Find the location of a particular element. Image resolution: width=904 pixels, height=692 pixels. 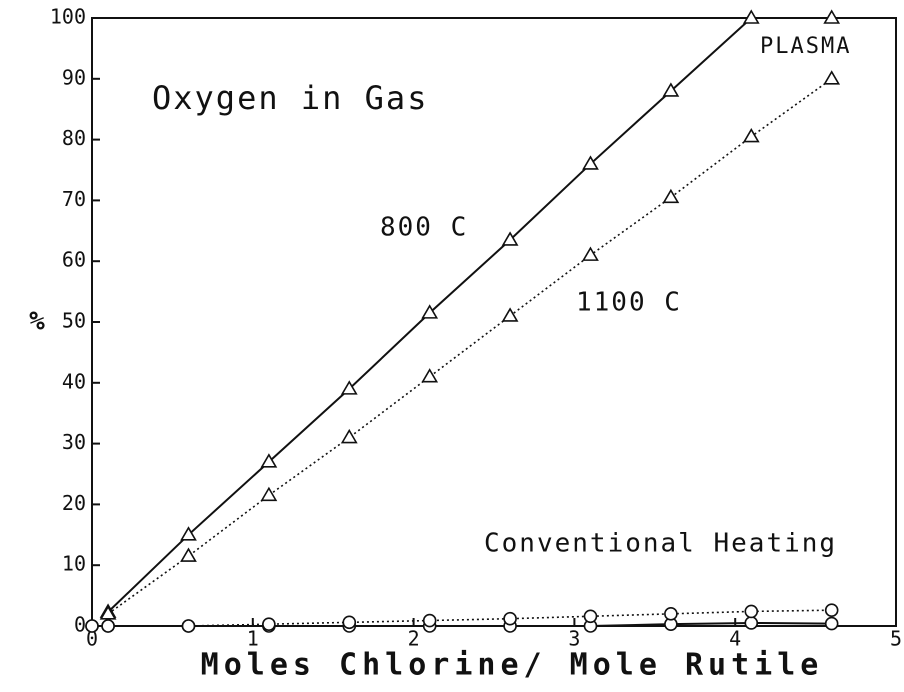

x-tick-label: 0 is located at coordinates (92, 639).